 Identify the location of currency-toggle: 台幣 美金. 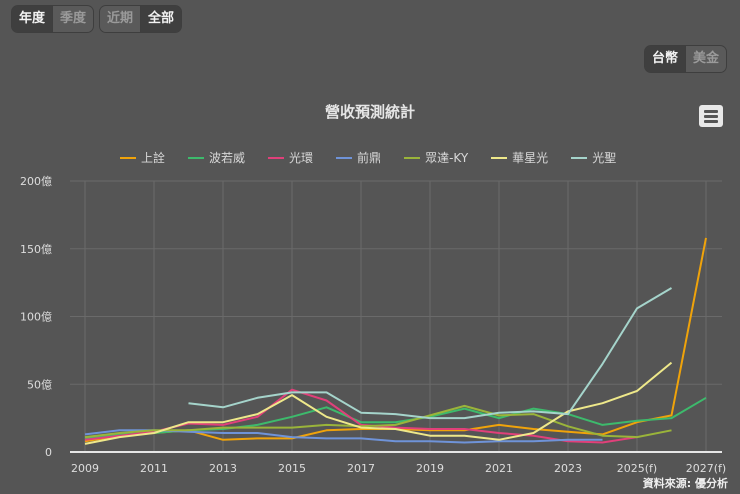
(686, 59).